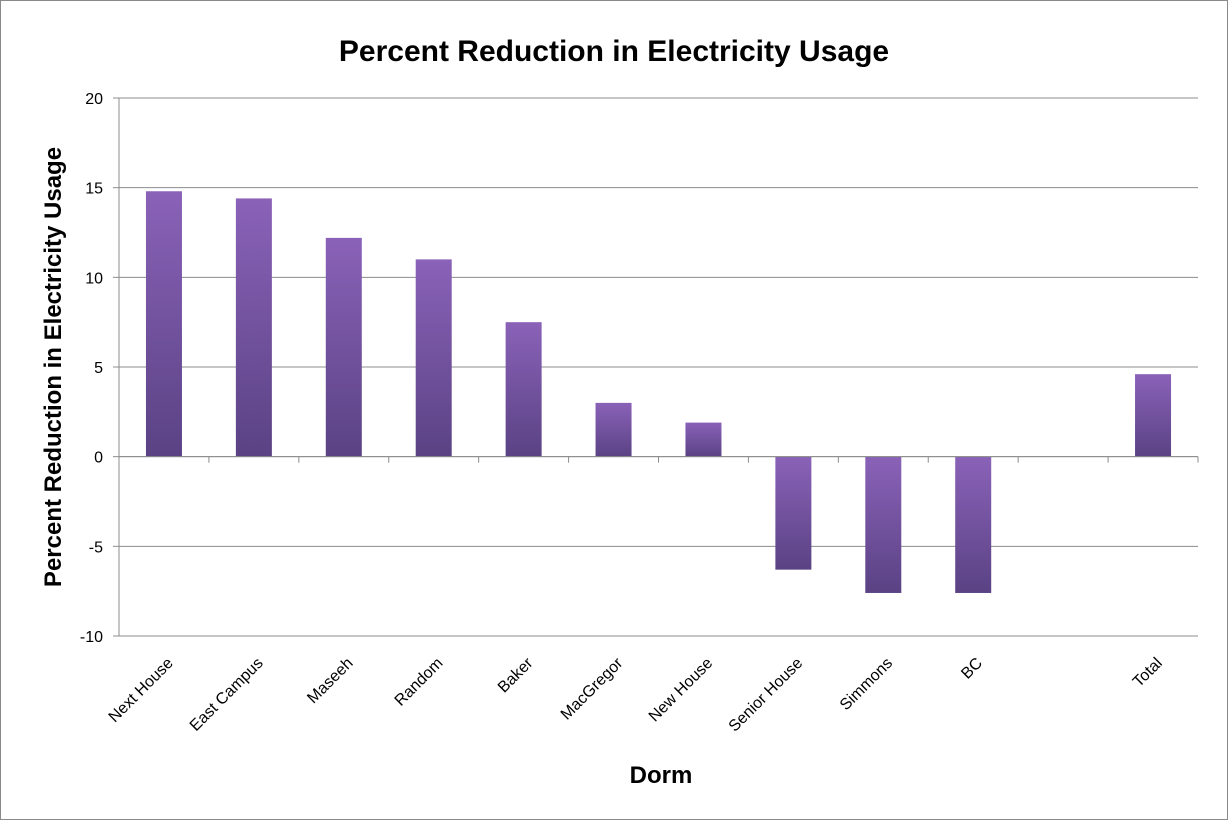  I want to click on y-tick-label: 15, so click(94, 189).